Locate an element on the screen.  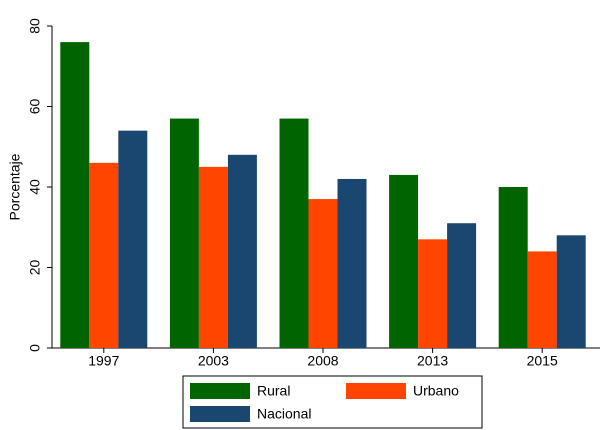
x-tick-label: 2008 is located at coordinates (322, 361).